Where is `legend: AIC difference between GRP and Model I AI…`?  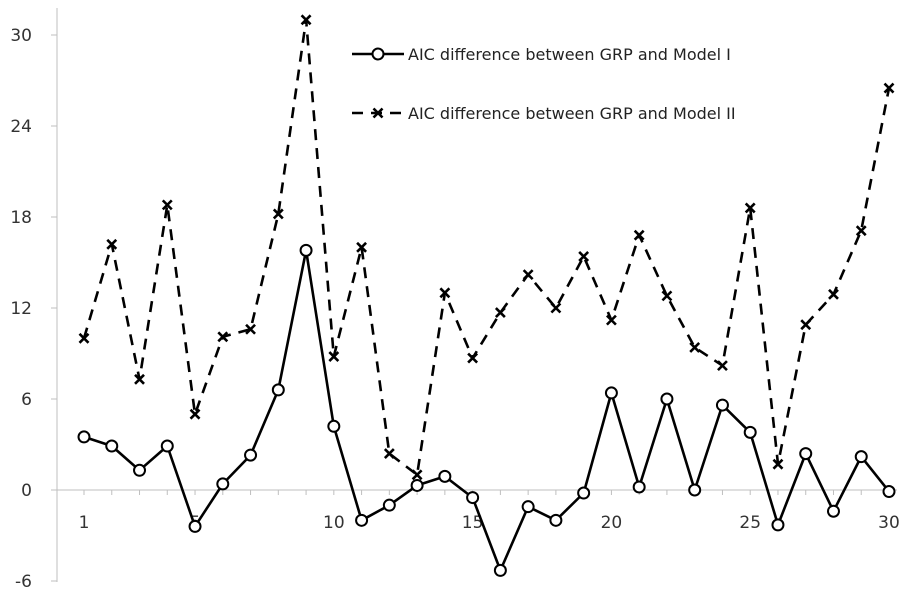 legend: AIC difference between GRP and Model I AI… is located at coordinates (544, 84).